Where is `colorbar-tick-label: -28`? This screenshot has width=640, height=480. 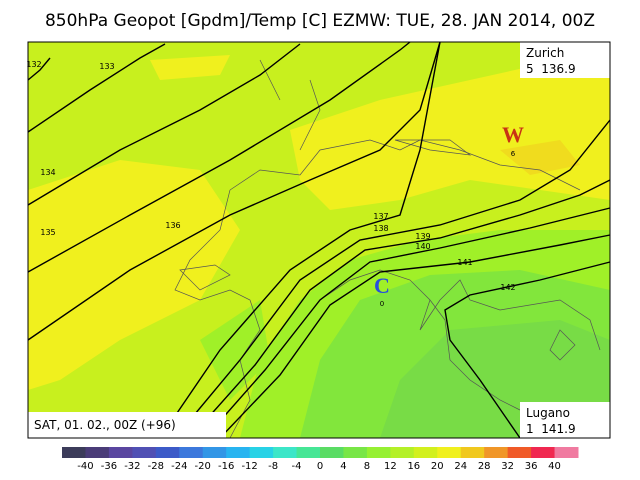 colorbar-tick-label: -28 is located at coordinates (156, 466).